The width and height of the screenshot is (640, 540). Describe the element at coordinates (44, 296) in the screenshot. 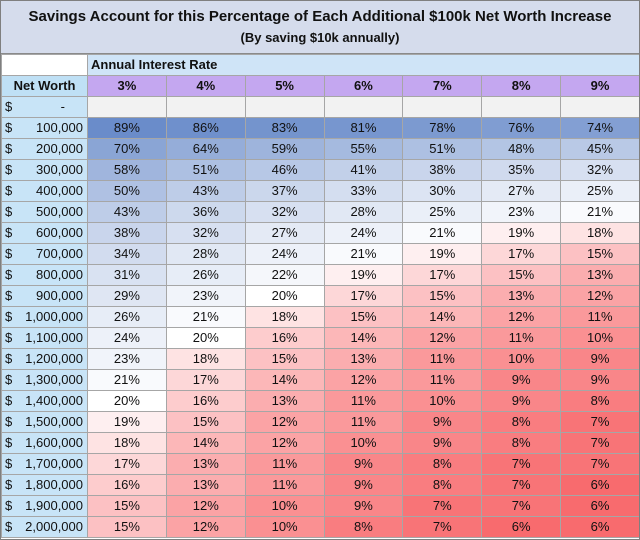

I see `net-worth-cell: $900,000` at that location.